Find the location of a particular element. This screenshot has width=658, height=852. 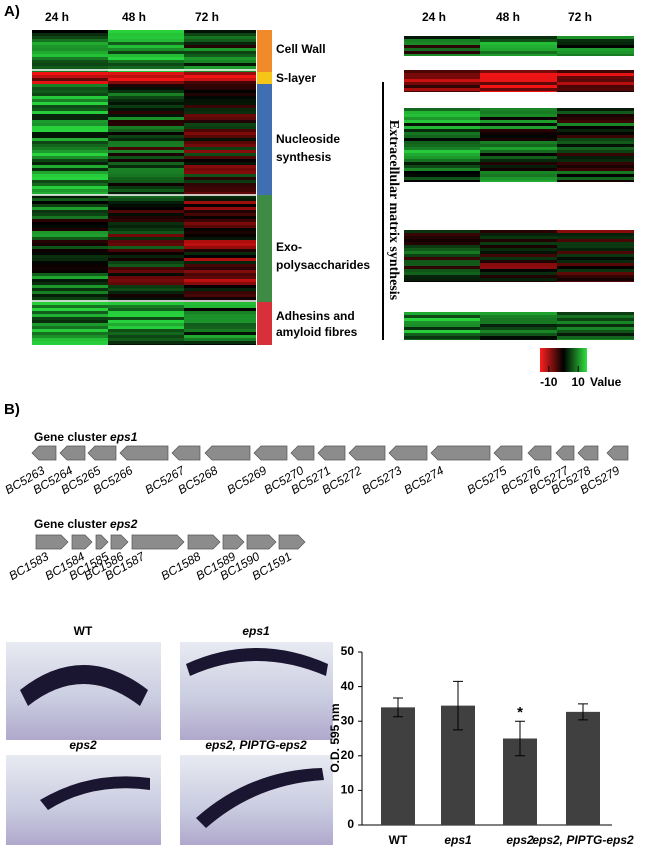

group-label: synthesis is located at coordinates (304, 157).